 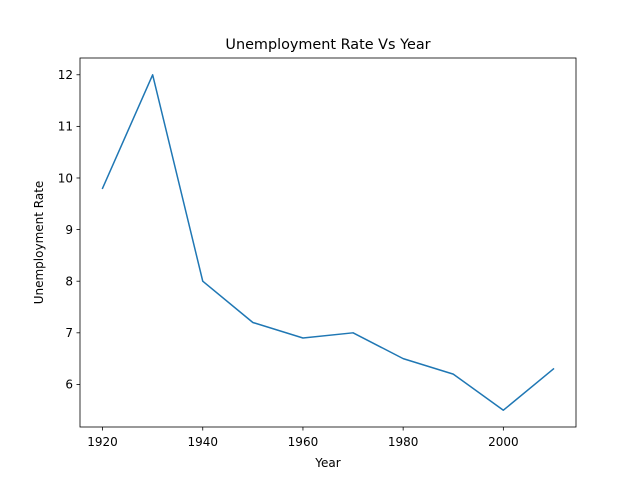 What do you see at coordinates (65, 127) in the screenshot?
I see `y-tick-label: 11` at bounding box center [65, 127].